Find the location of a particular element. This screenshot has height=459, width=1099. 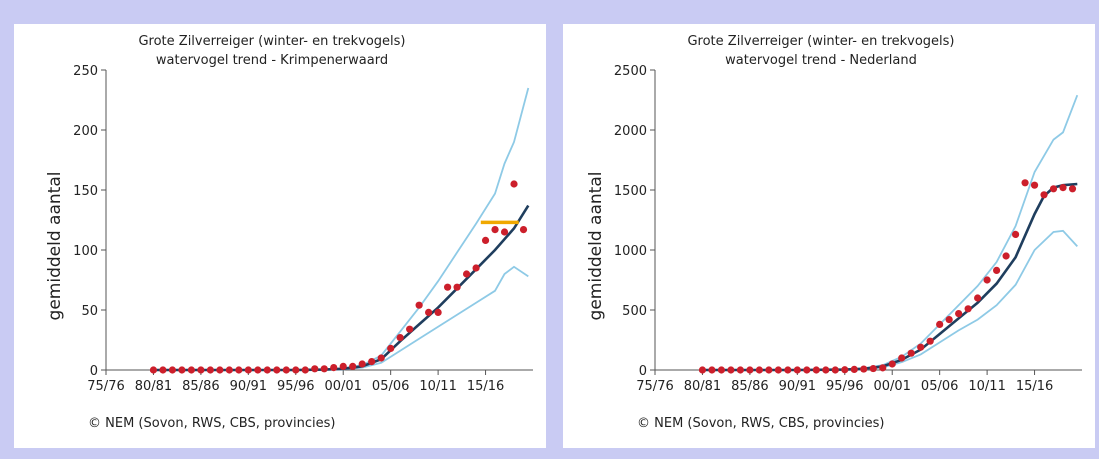

y-tick-label: 50 is located at coordinates (89, 311).